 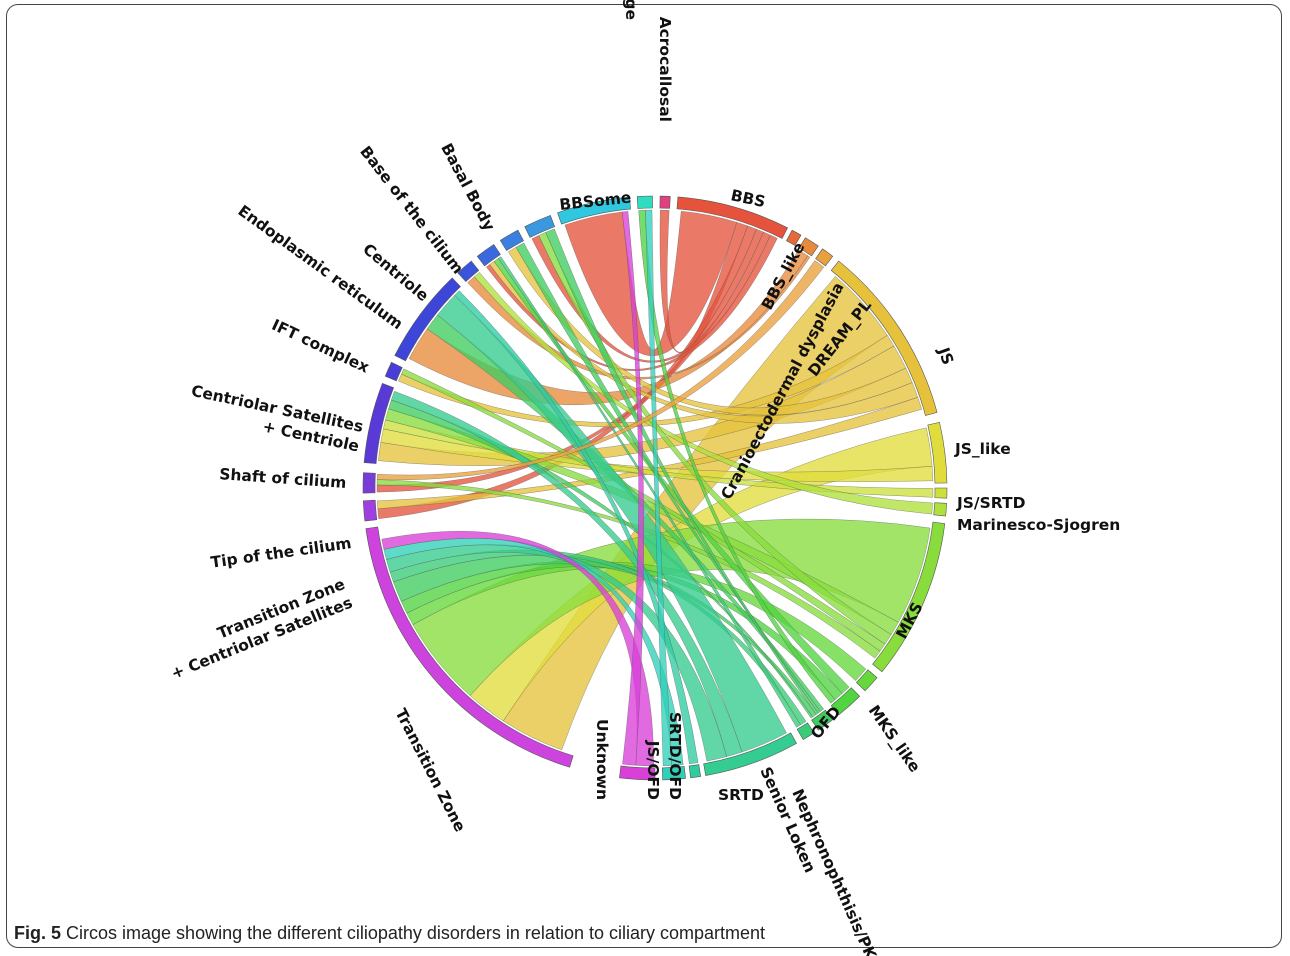 I want to click on chord-link-jsofd-capp, so click(x=659, y=488).